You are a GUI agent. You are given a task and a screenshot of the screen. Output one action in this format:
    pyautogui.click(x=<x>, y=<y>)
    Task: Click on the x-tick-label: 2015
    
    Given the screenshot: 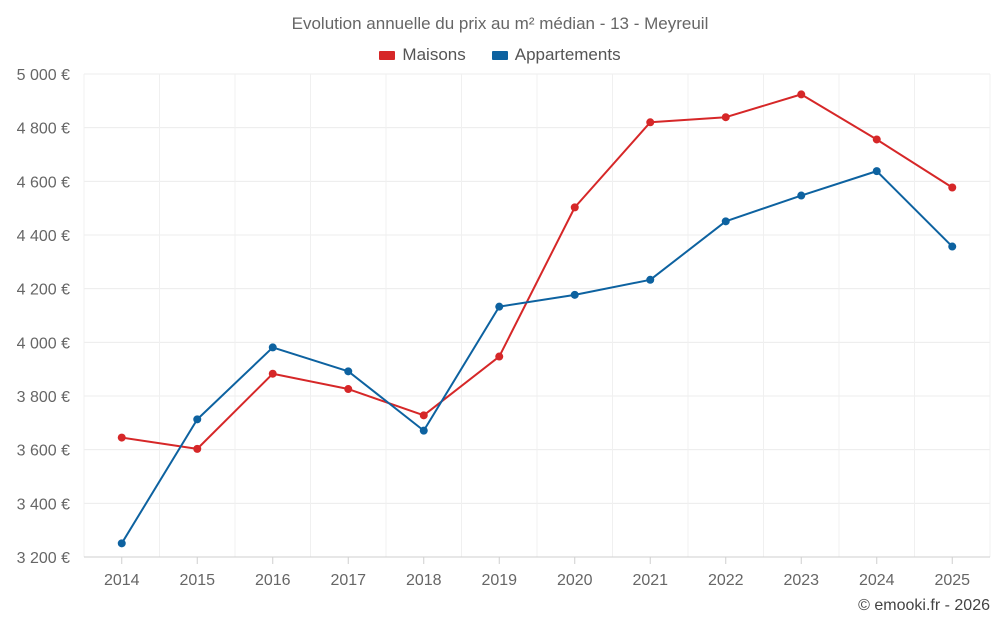 What is the action you would take?
    pyautogui.click(x=197, y=580)
    